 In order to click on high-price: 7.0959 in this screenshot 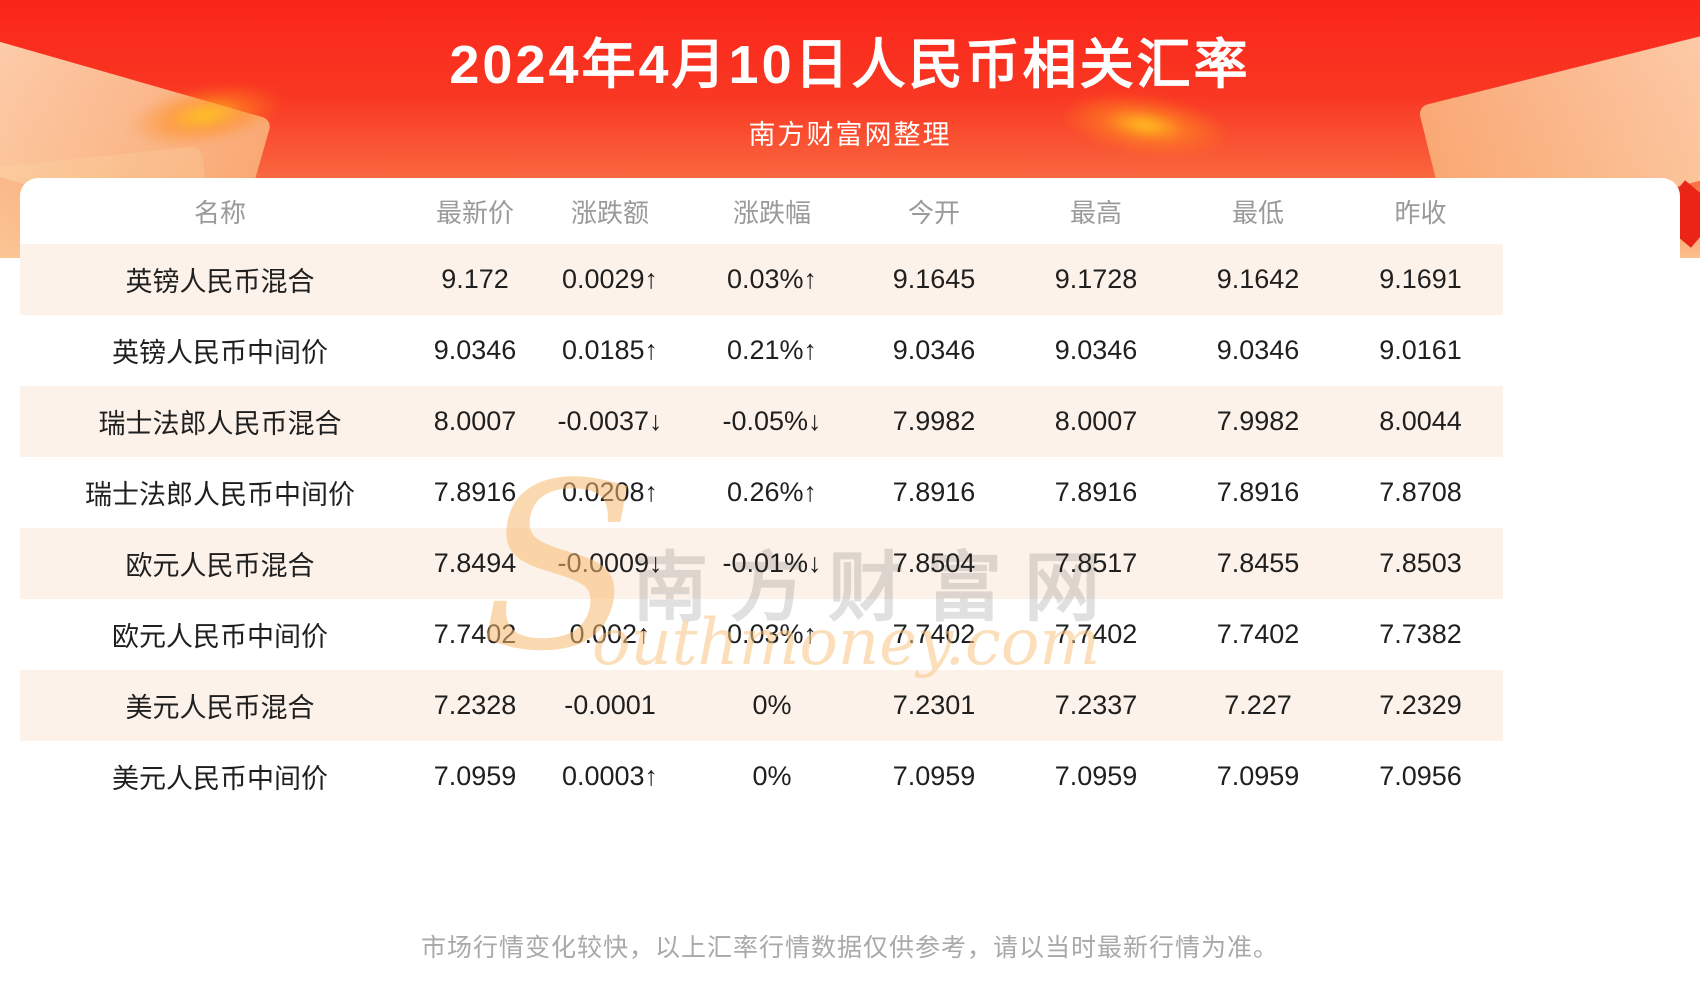, I will do `click(1096, 776)`.